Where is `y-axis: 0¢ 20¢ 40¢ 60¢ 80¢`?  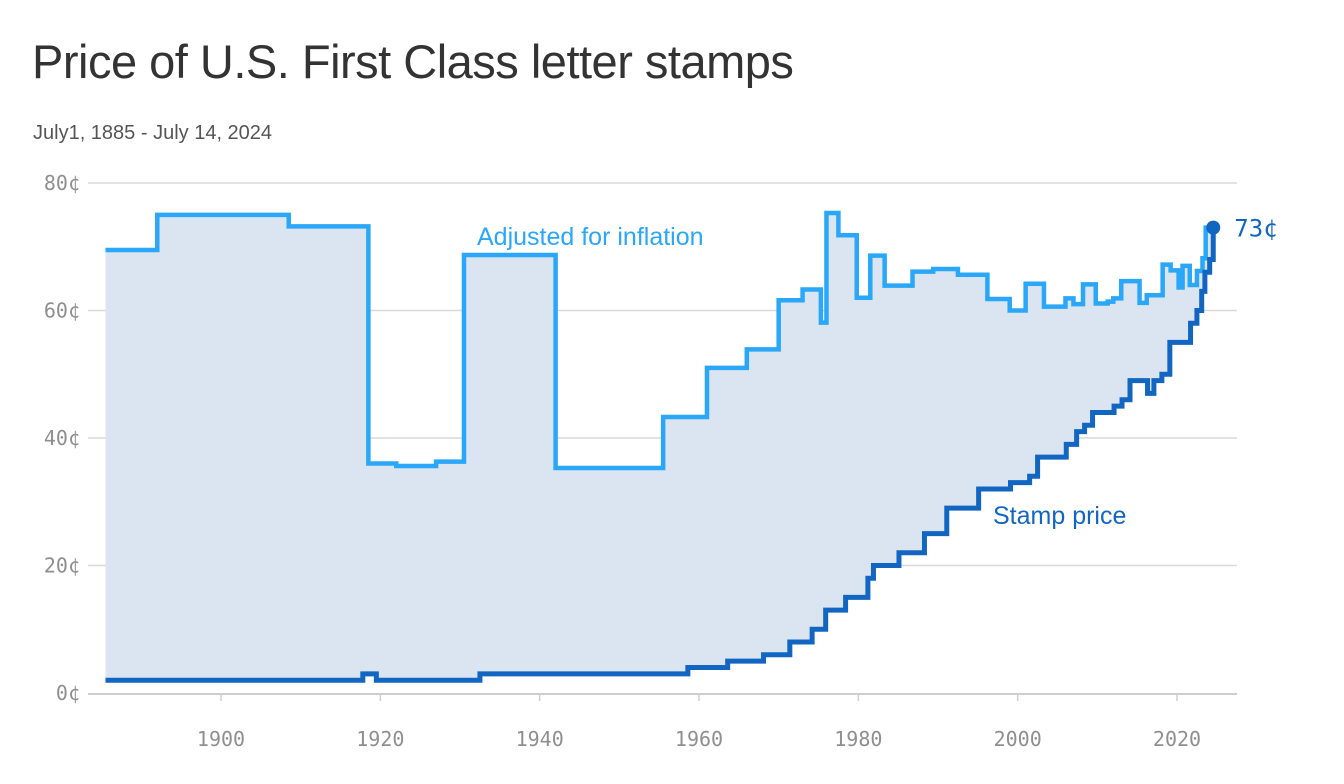
y-axis: 0¢ 20¢ 40¢ 60¢ 80¢ is located at coordinates (62, 438).